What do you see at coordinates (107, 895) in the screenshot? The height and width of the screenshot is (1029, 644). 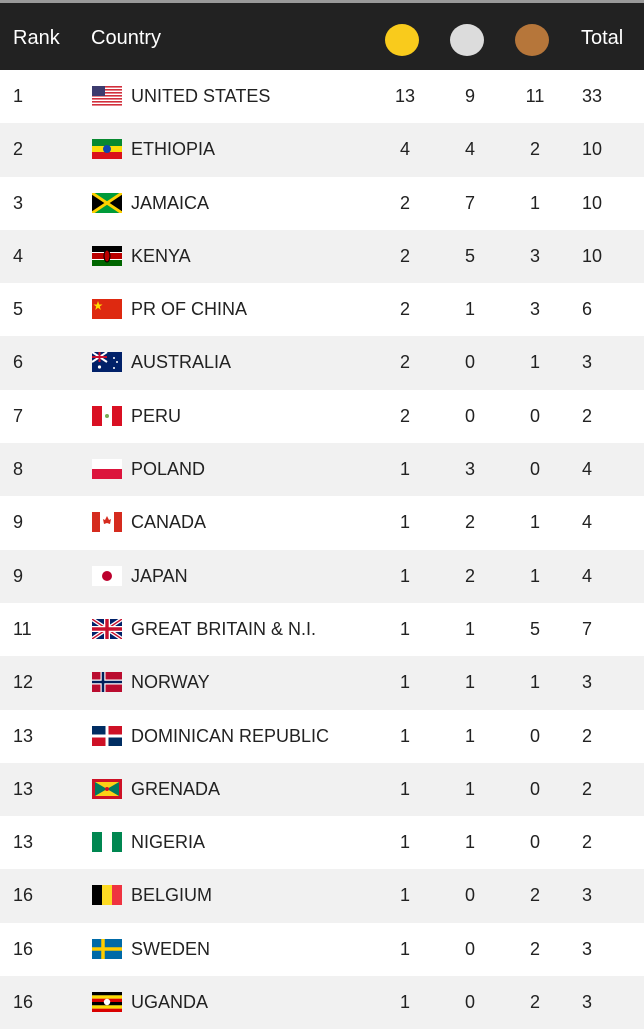 I see `belgium-flag-icon` at bounding box center [107, 895].